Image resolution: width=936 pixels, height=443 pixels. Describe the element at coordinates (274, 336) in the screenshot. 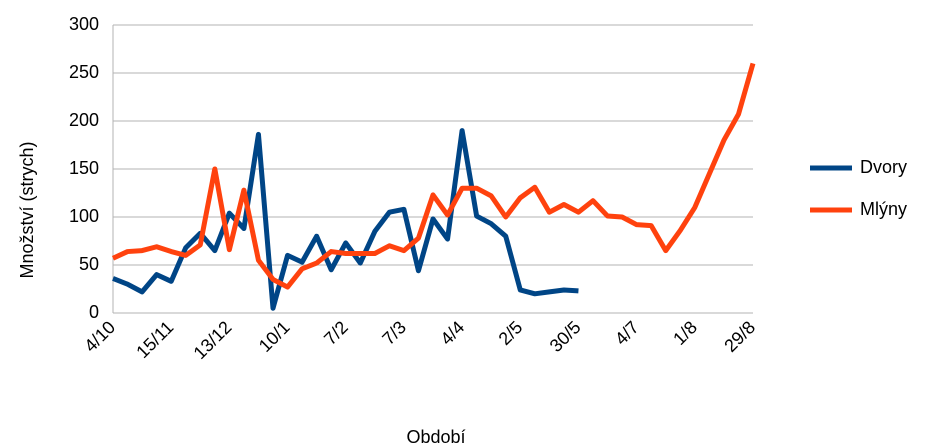

I see `x-tick-label: 10/1` at that location.